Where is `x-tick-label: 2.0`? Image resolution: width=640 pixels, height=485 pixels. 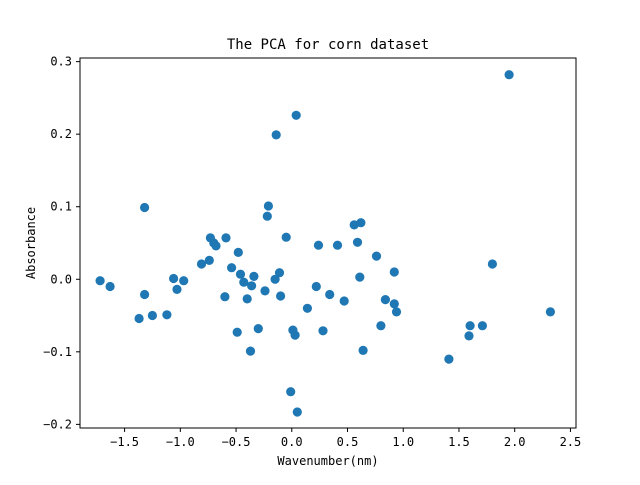
x-tick-label: 2.0 is located at coordinates (515, 442).